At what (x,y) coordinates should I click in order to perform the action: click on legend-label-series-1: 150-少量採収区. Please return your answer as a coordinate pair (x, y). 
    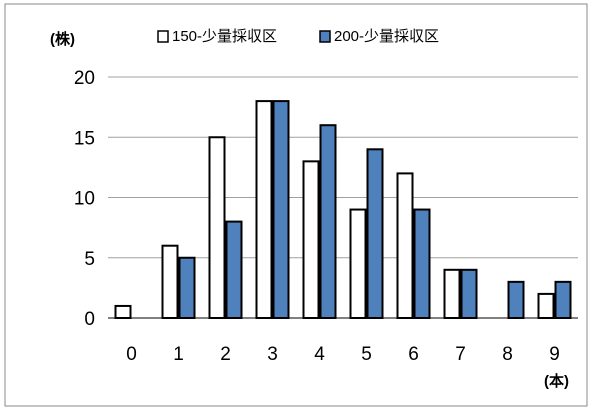
    Looking at the image, I should click on (224, 36).